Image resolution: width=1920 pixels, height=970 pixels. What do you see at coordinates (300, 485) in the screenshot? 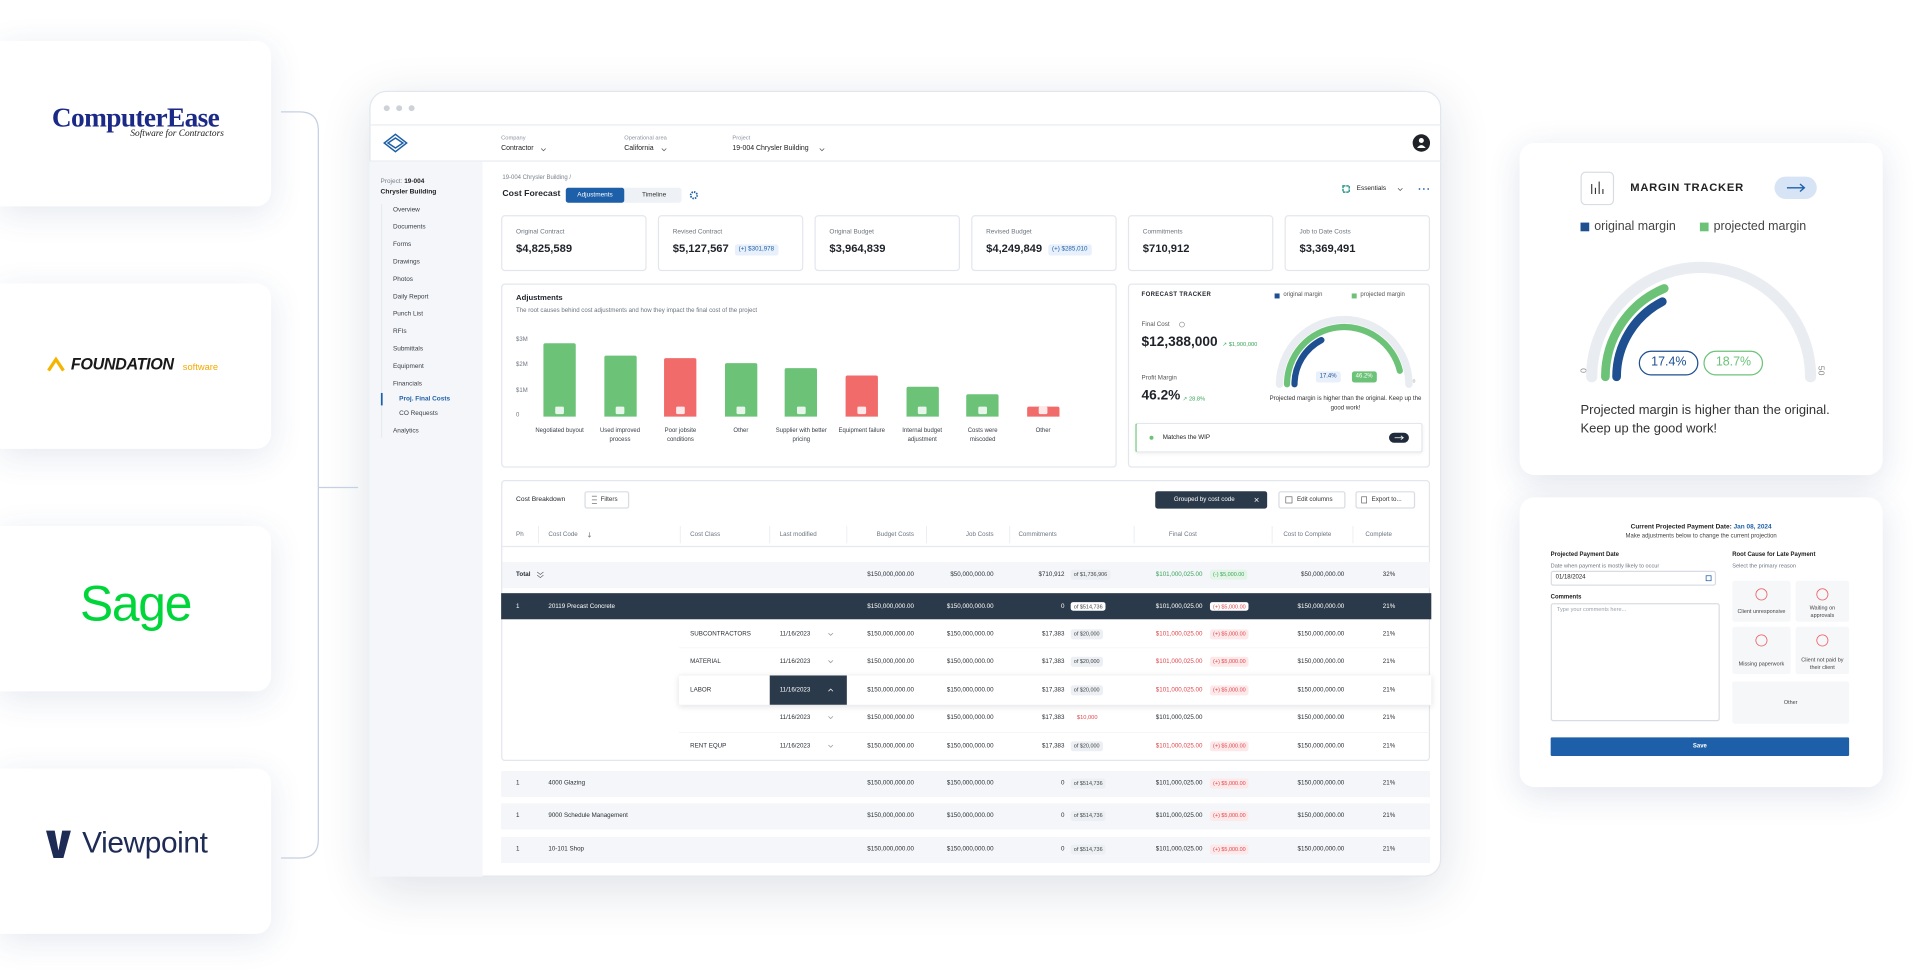
I see `connector` at bounding box center [300, 485].